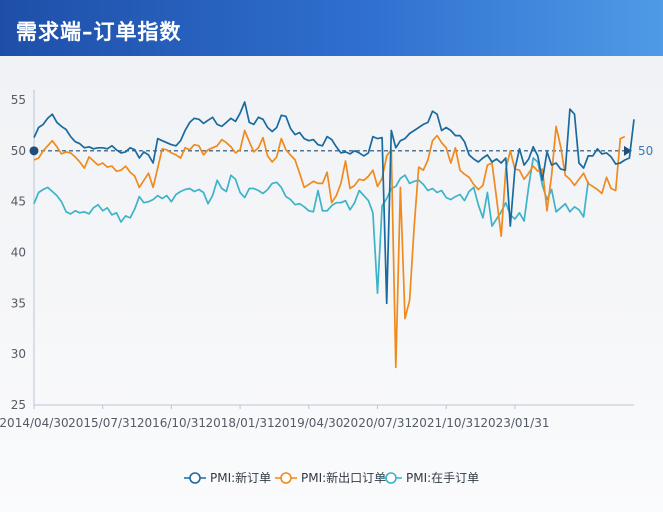 The image size is (663, 512). Describe the element at coordinates (308, 423) in the screenshot. I see `x-tick-label: 2019/04/30` at that location.